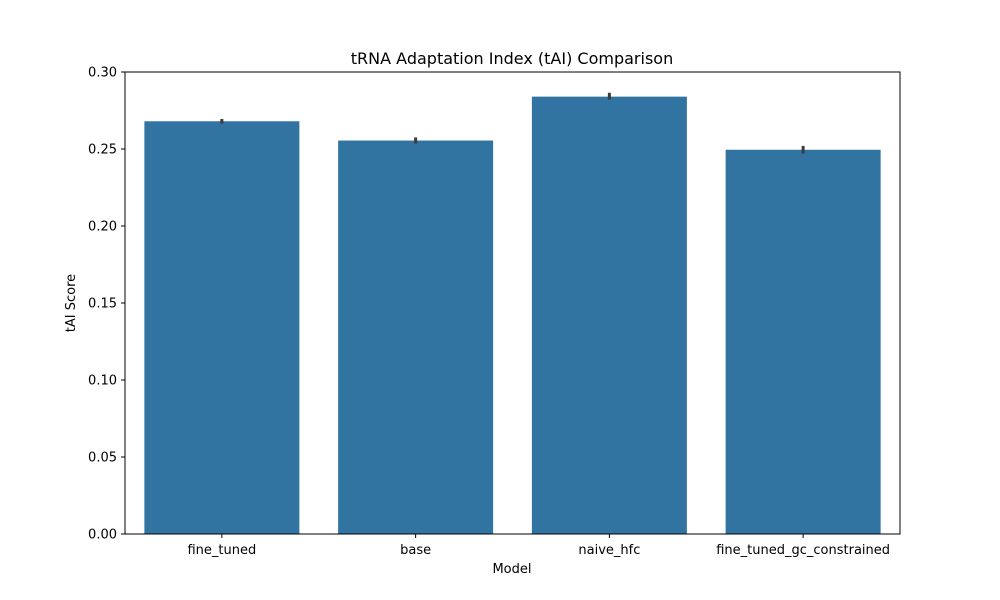 Image resolution: width=1000 pixels, height=600 pixels. I want to click on bar-naive_hfc, so click(609, 315).